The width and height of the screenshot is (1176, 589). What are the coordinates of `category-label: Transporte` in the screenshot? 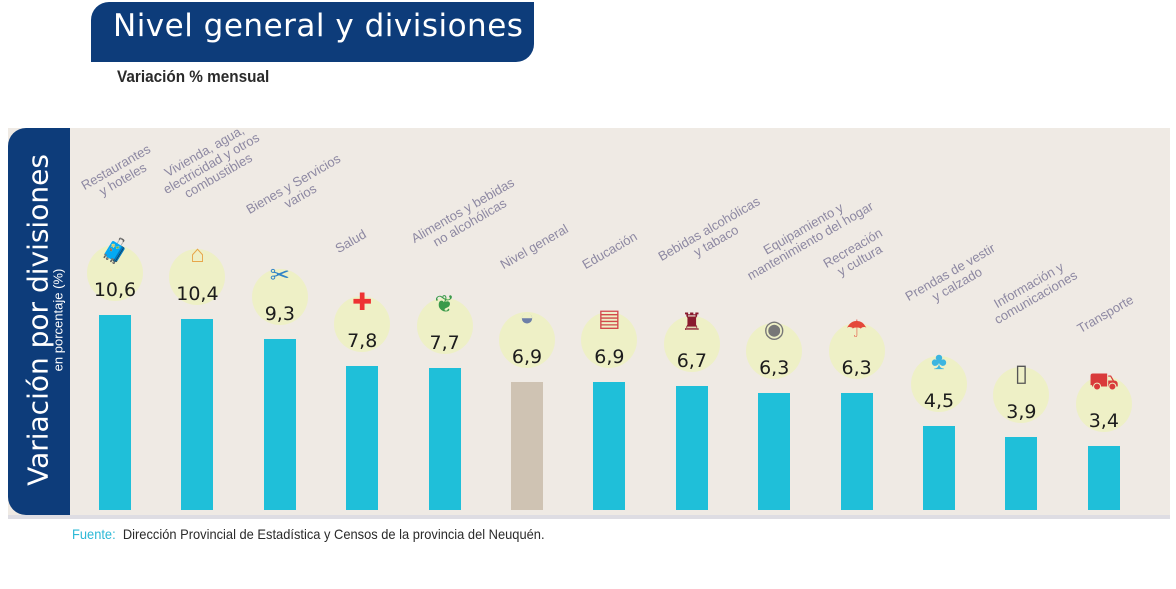 It's located at (1105, 314).